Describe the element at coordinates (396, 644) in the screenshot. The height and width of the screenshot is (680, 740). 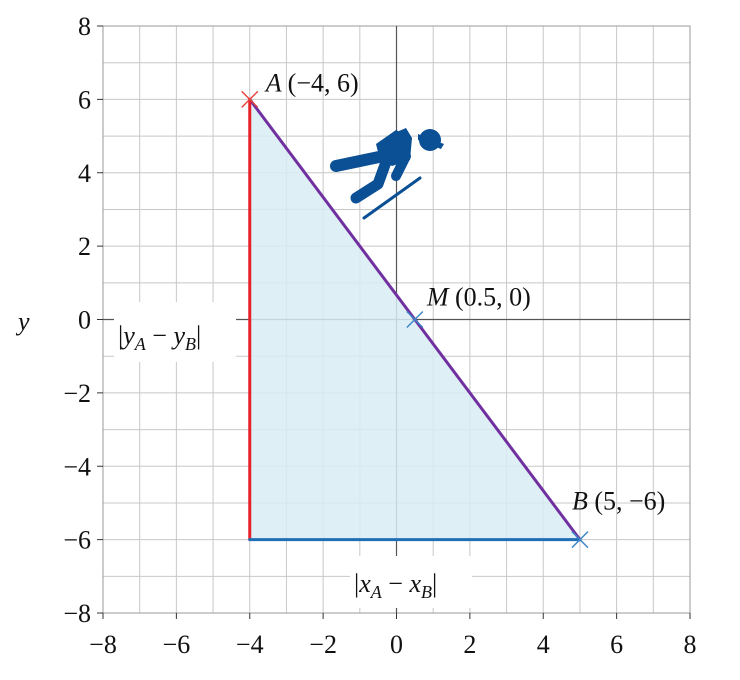
I see `x-tick-label: 0` at that location.